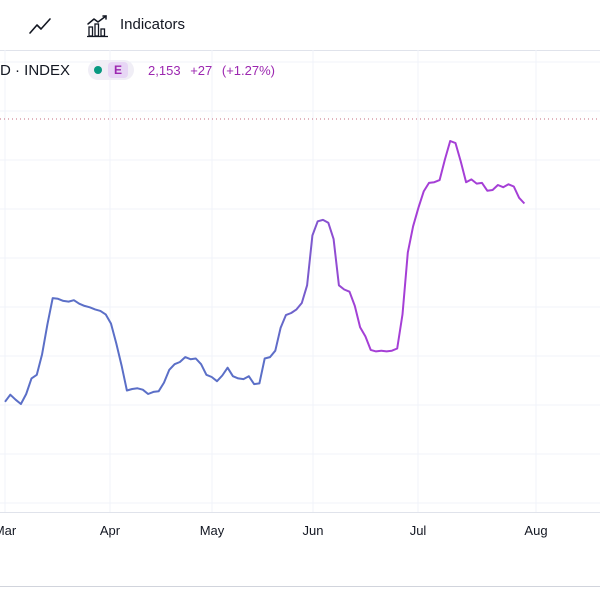  Describe the element at coordinates (118, 70) in the screenshot. I see `event-badge: E` at that location.